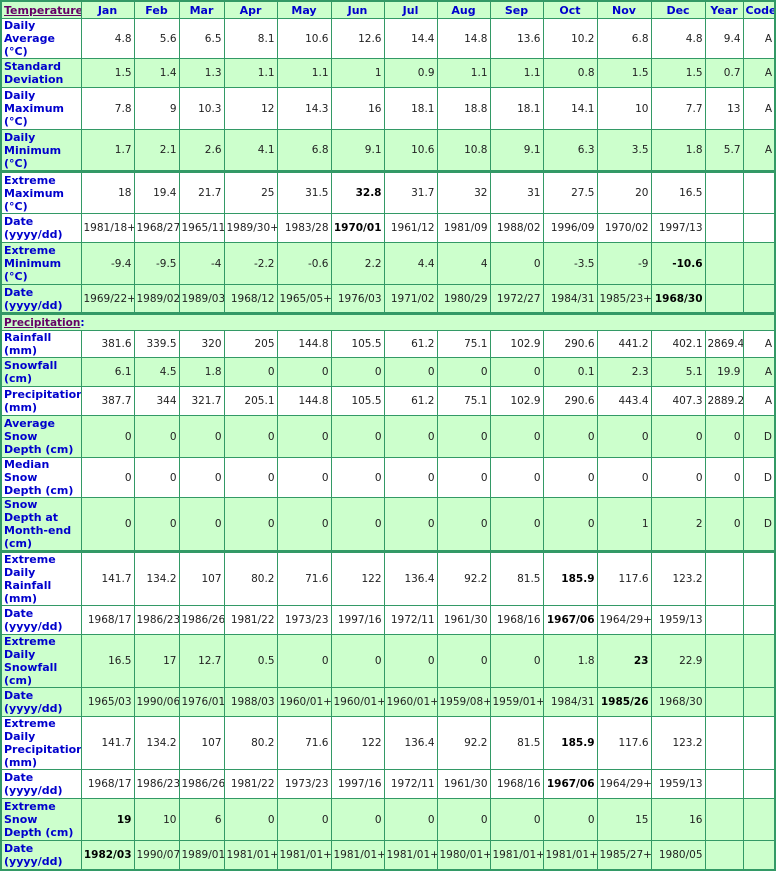 This screenshot has height=871, width=776. I want to click on cell-jun: 1, so click(357, 73).